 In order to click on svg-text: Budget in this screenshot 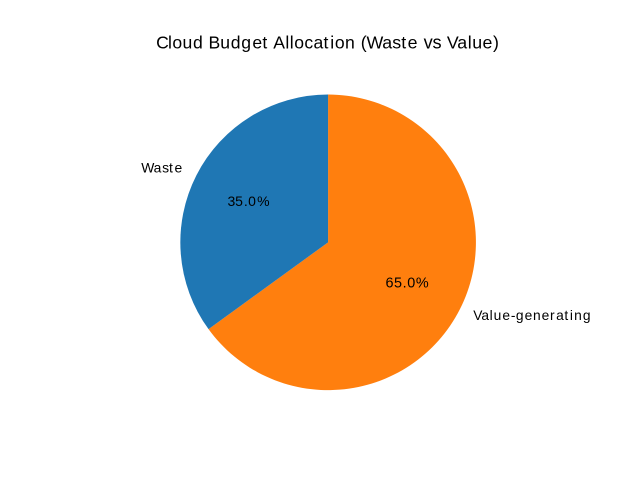, I will do `click(237, 43)`.